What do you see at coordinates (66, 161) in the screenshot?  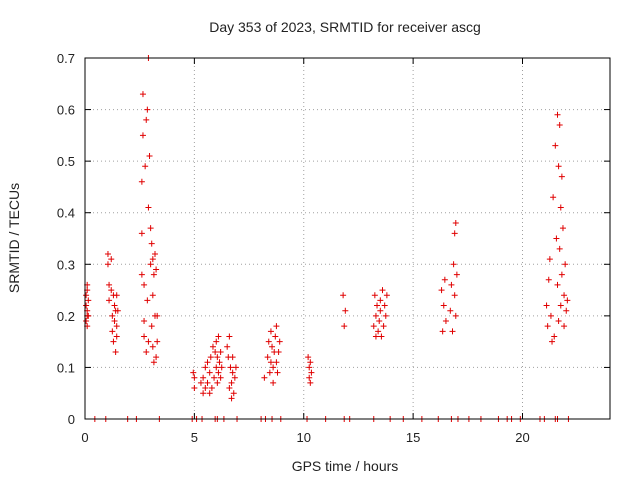 I see `y-tick-label: 0.5` at bounding box center [66, 161].